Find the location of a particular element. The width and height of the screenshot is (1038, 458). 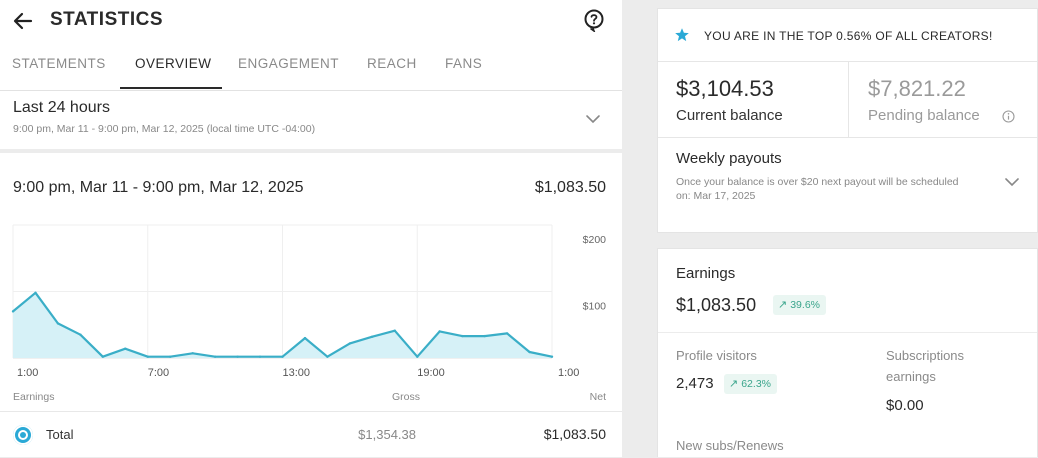

x-tick-label: 19:00 is located at coordinates (431, 373).